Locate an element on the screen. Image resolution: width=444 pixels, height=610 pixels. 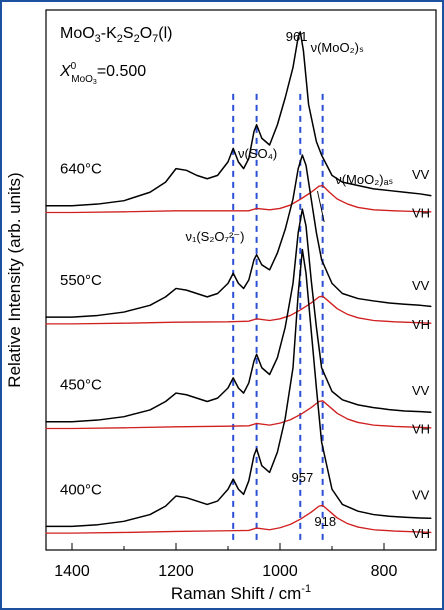
annotation-nu-moo2-s: ν(MoO₂)ₛ is located at coordinates (337, 47).